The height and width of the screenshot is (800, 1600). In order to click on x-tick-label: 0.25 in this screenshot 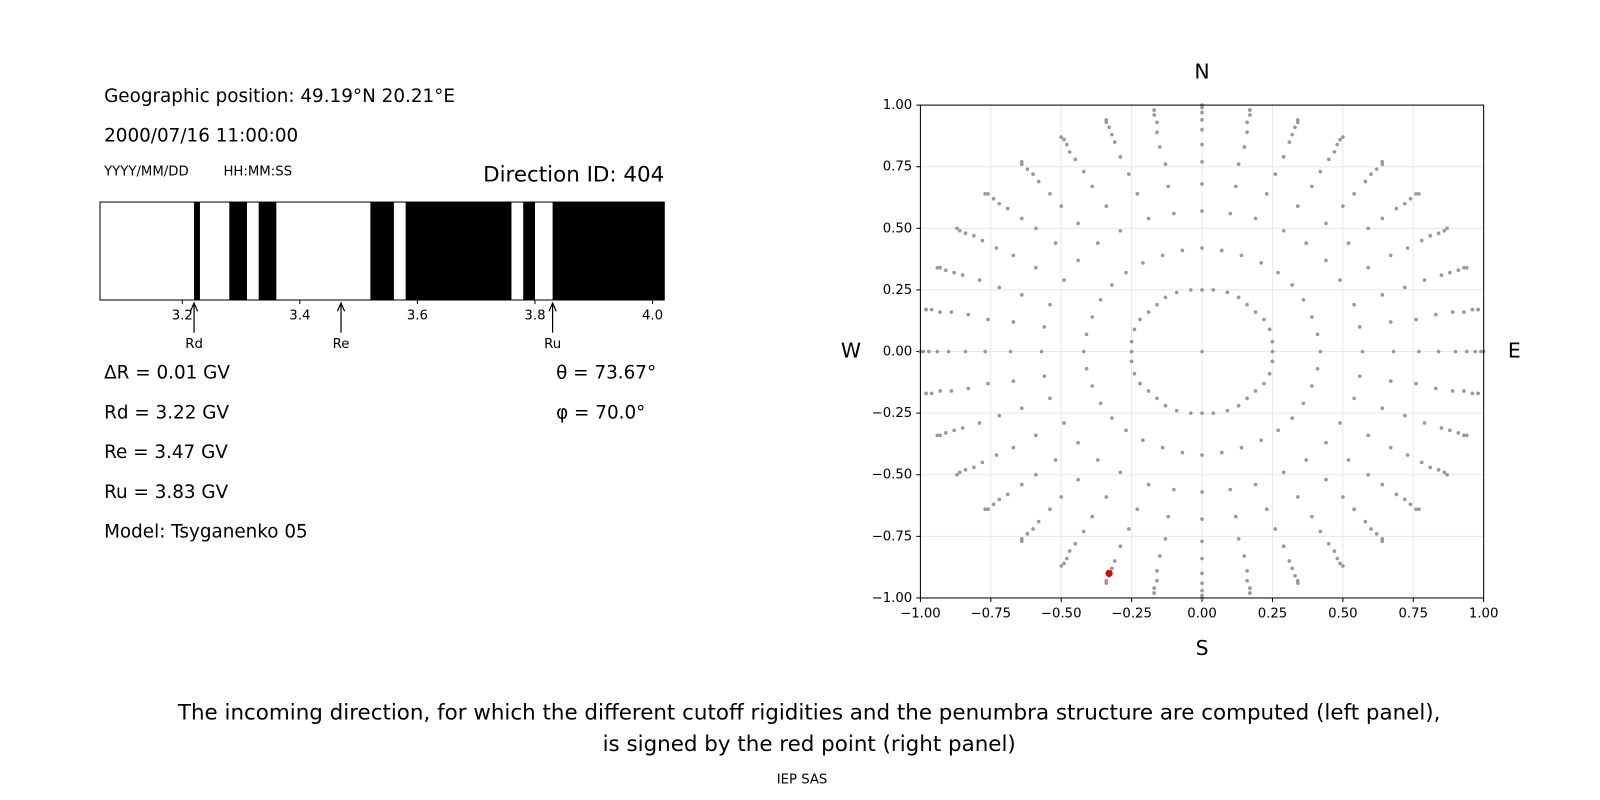, I will do `click(1273, 613)`.